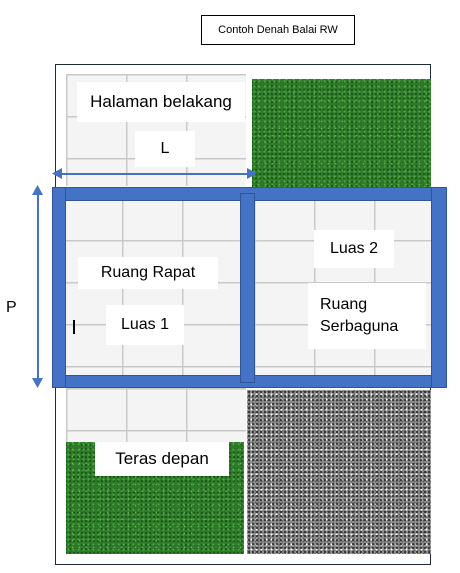 The height and width of the screenshot is (573, 460). Describe the element at coordinates (57, 173) in the screenshot. I see `width-arrowhead-left-icon` at that location.